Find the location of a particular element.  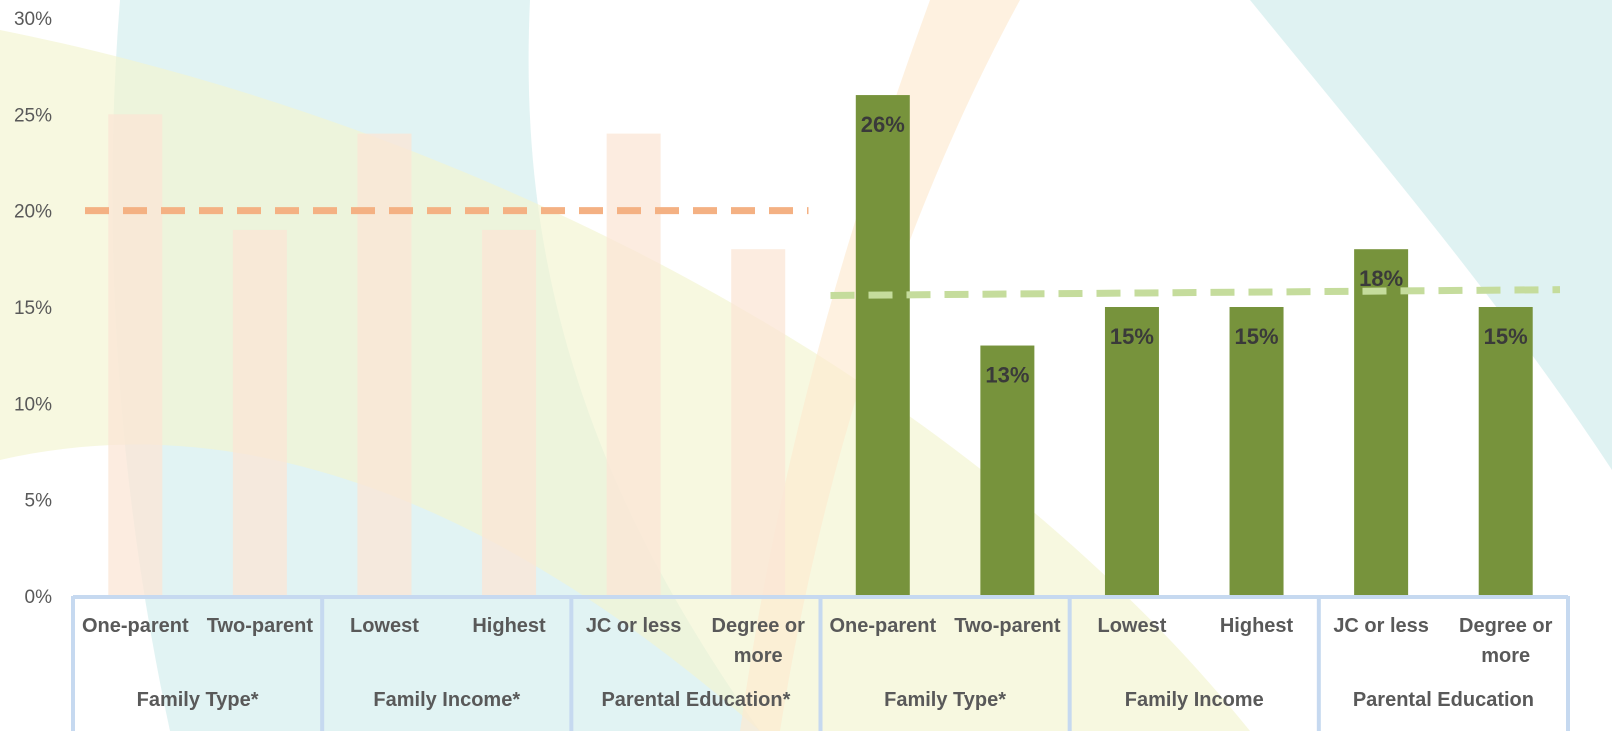

y-tick-label: 20% is located at coordinates (33, 212).